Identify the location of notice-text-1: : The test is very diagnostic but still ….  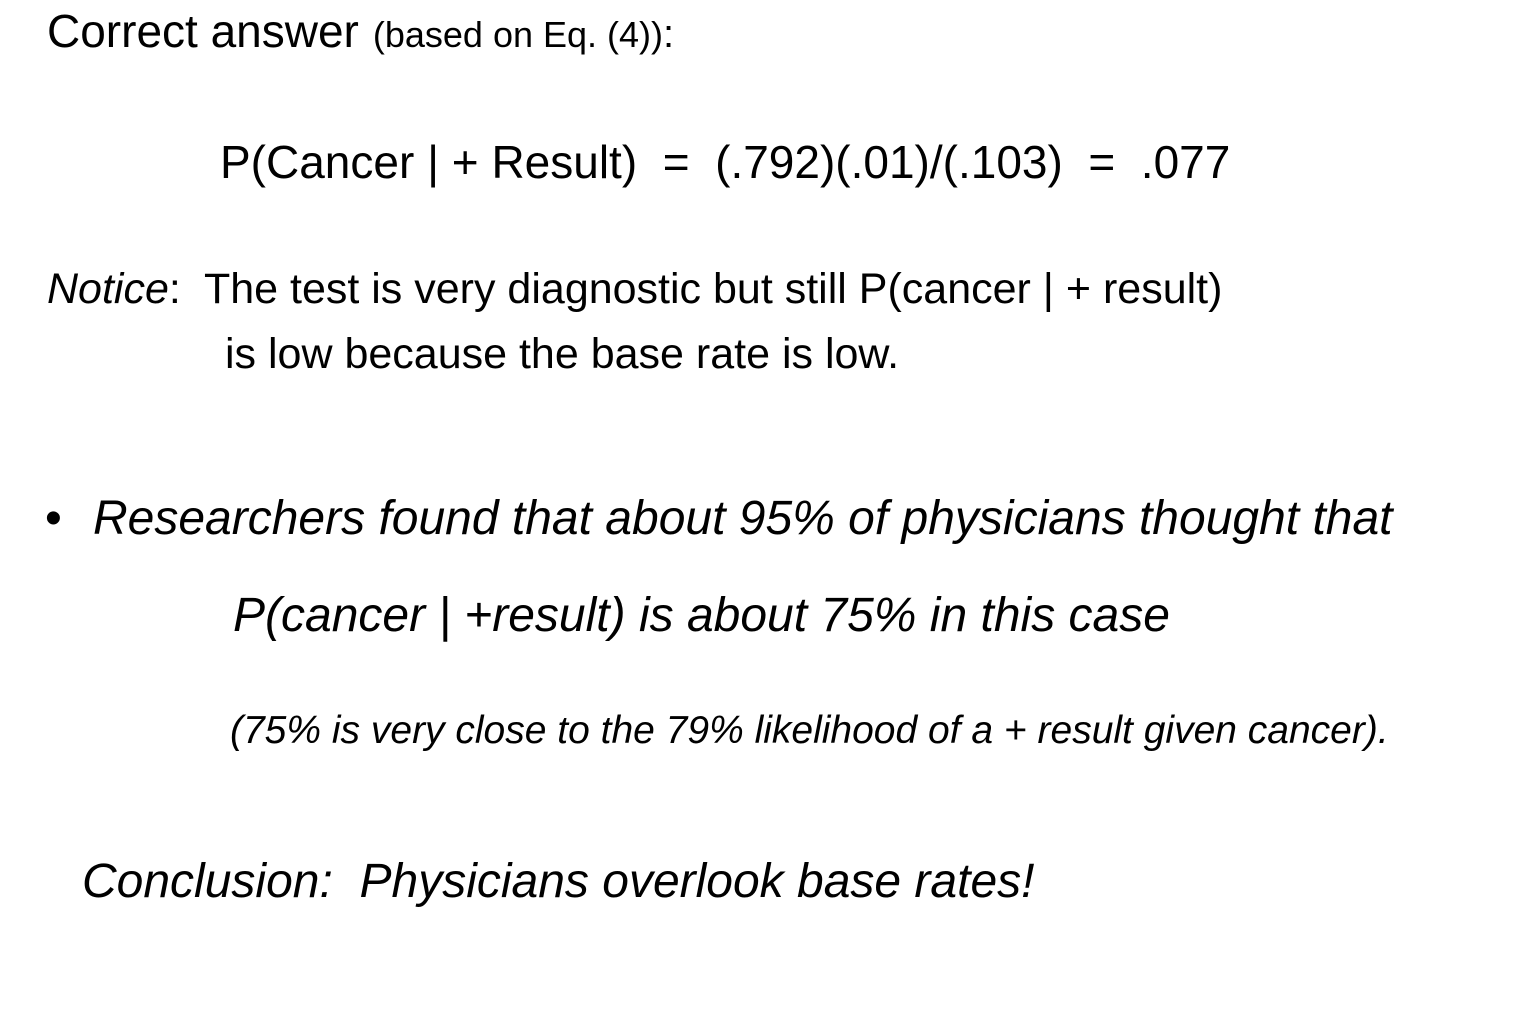
(695, 289).